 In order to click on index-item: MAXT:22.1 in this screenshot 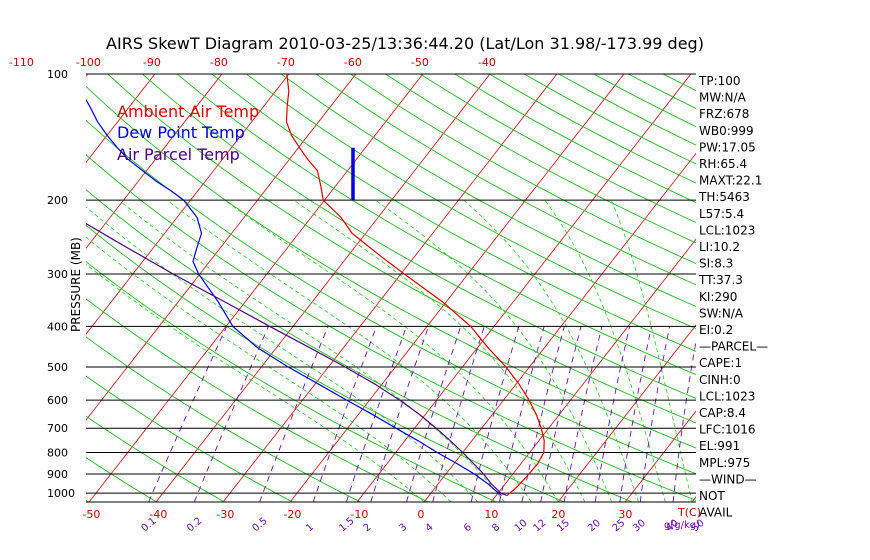, I will do `click(730, 181)`.